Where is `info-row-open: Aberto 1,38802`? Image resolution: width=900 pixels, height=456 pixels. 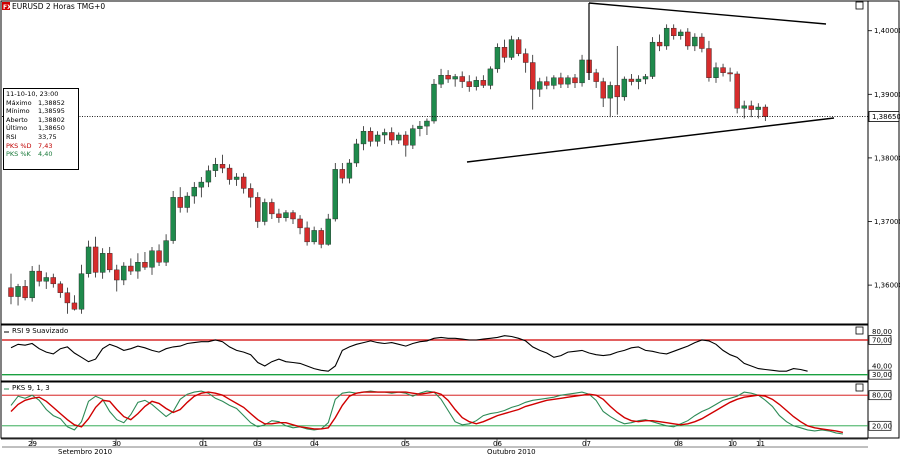 info-row-open: Aberto 1,38802 is located at coordinates (41, 120).